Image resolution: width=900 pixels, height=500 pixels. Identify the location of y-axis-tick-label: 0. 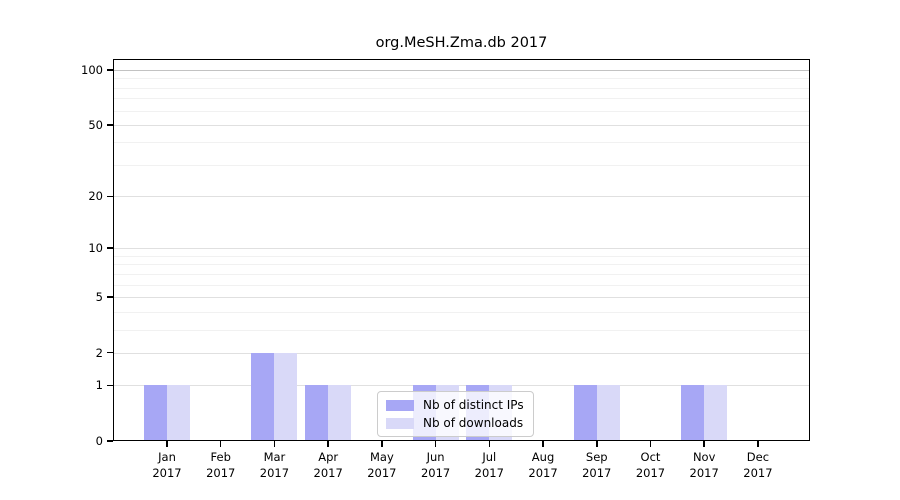
(99, 441).